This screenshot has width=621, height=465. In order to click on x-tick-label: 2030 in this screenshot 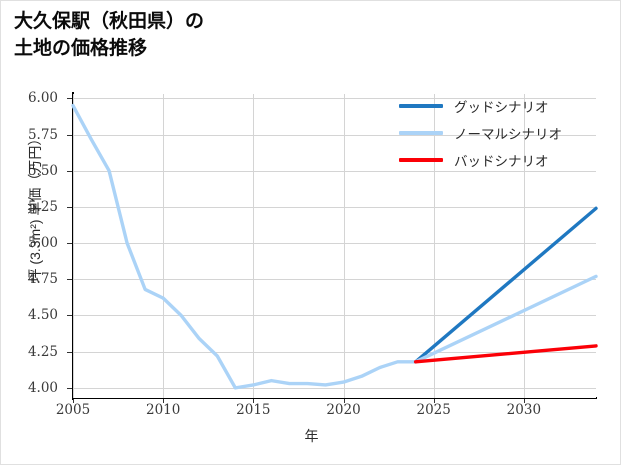, I will do `click(524, 410)`.